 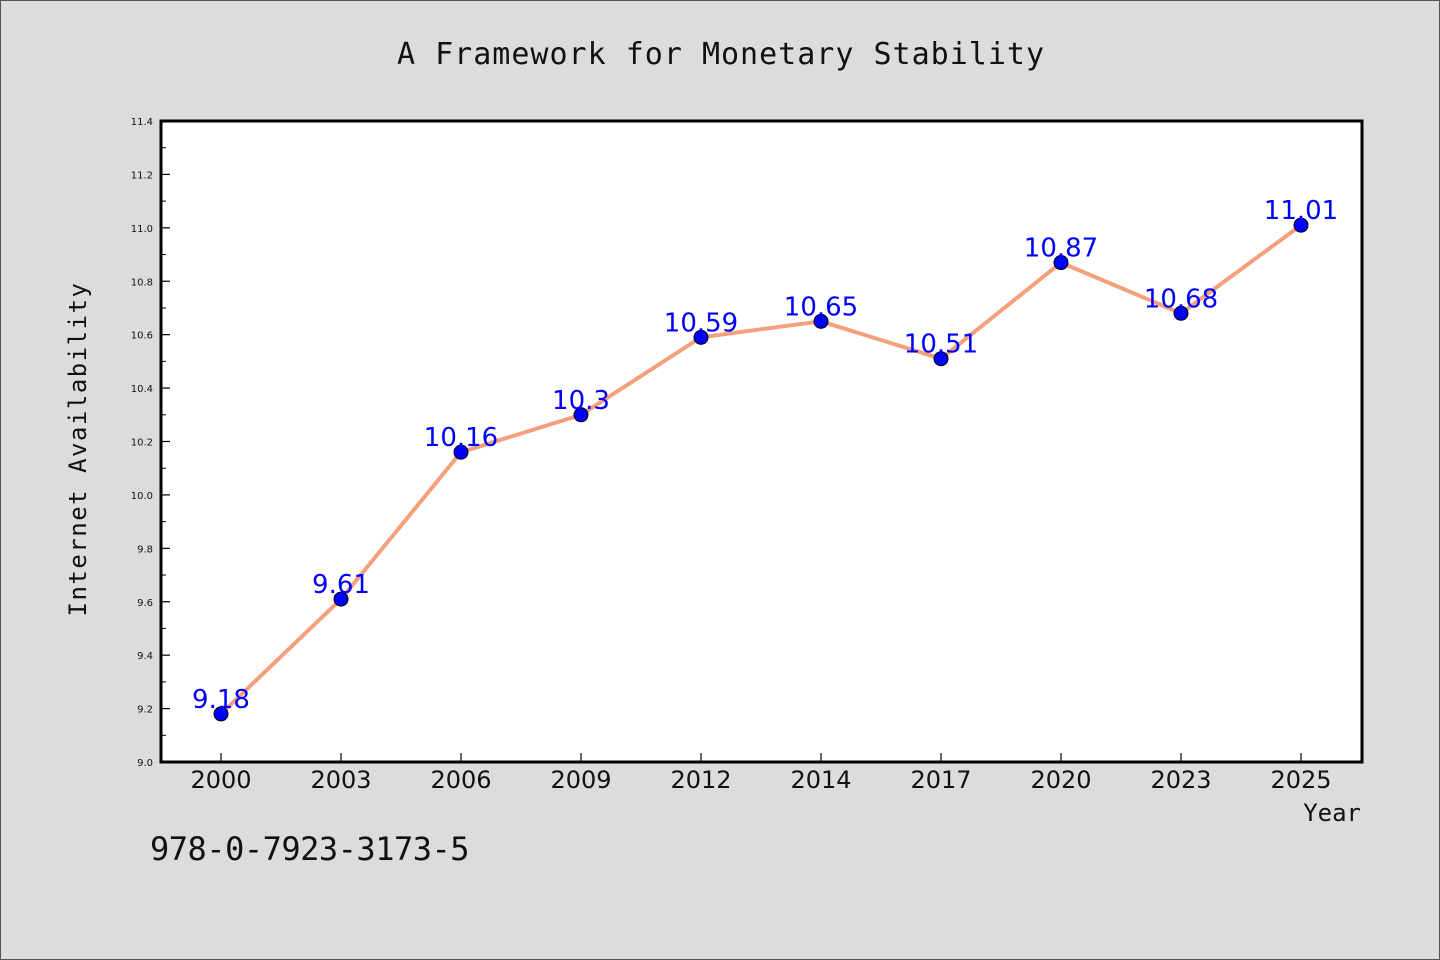 I want to click on x-tick-label: 2023, so click(x=1180, y=780).